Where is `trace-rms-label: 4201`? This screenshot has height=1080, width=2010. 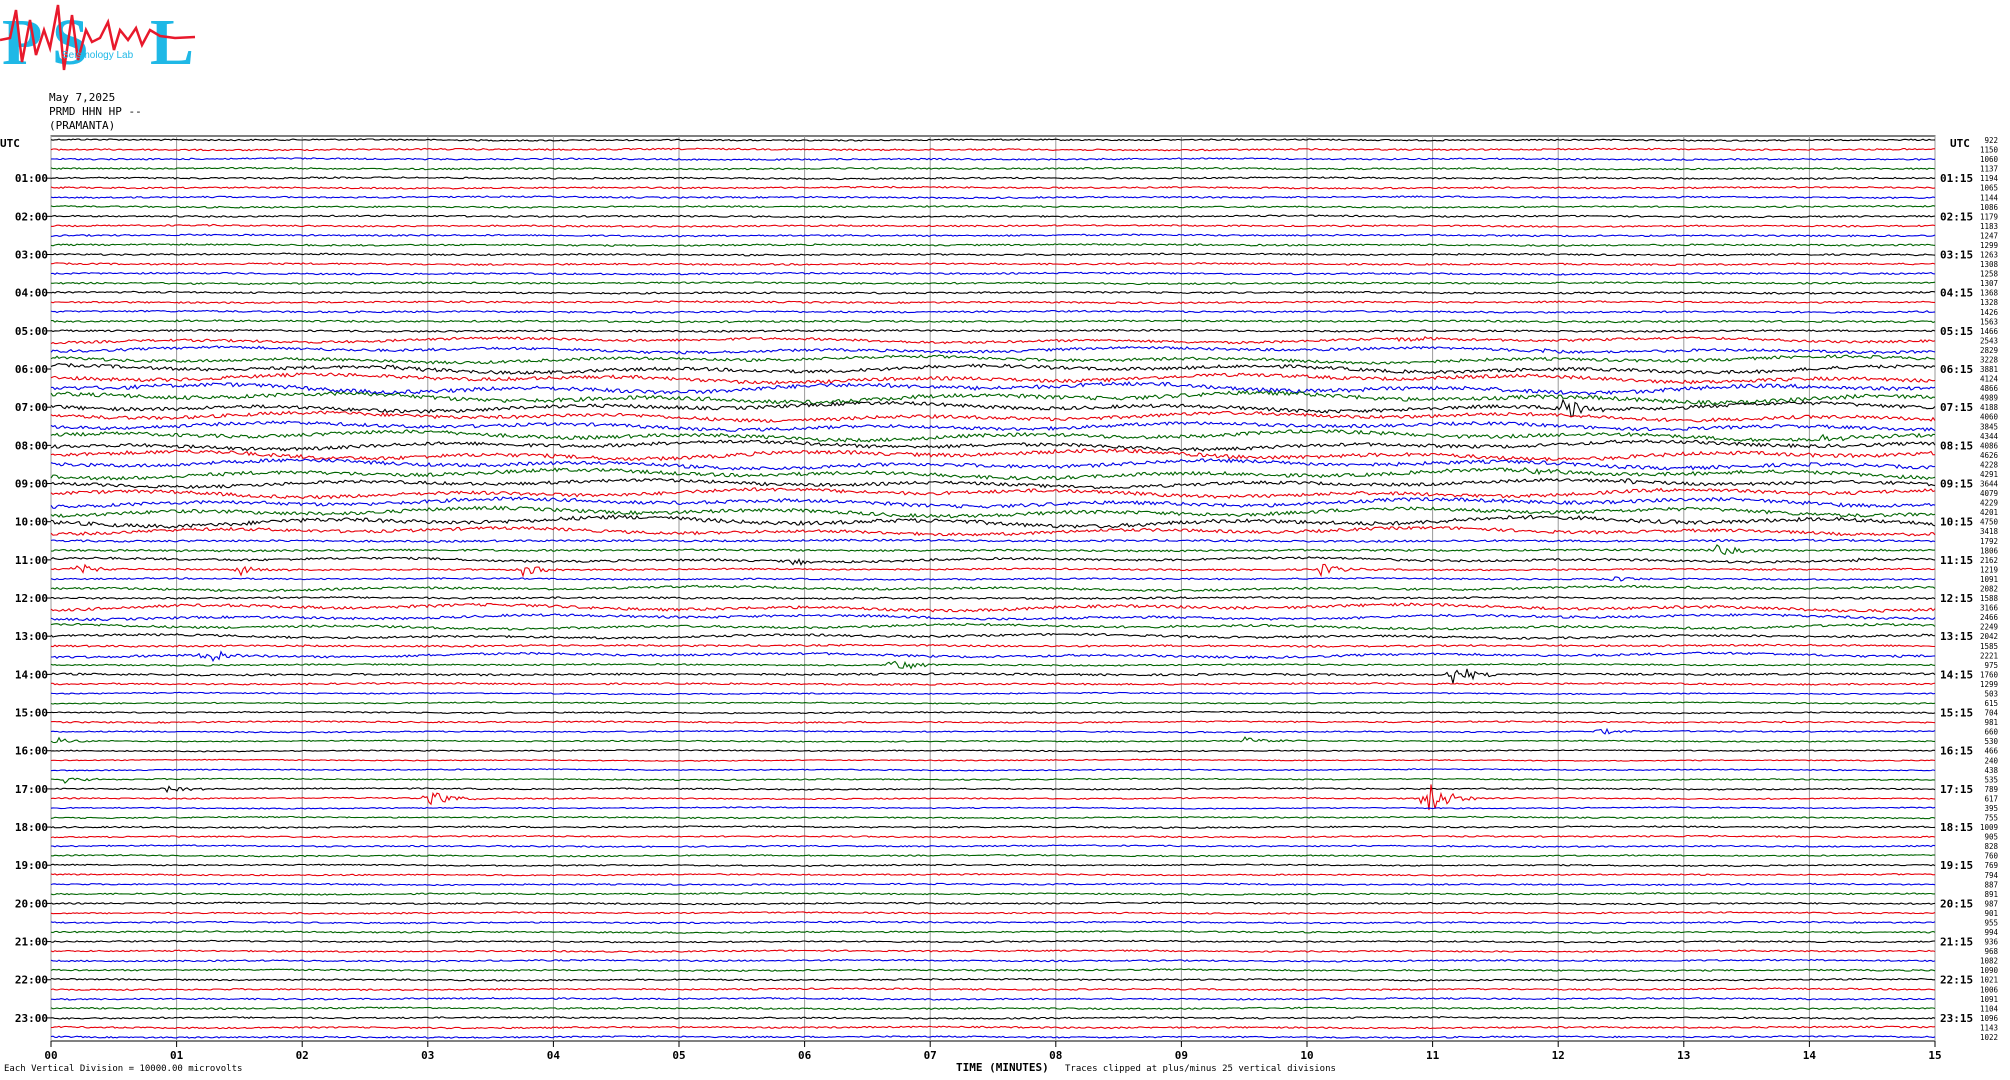 trace-rms-label: 4201 is located at coordinates (1989, 512).